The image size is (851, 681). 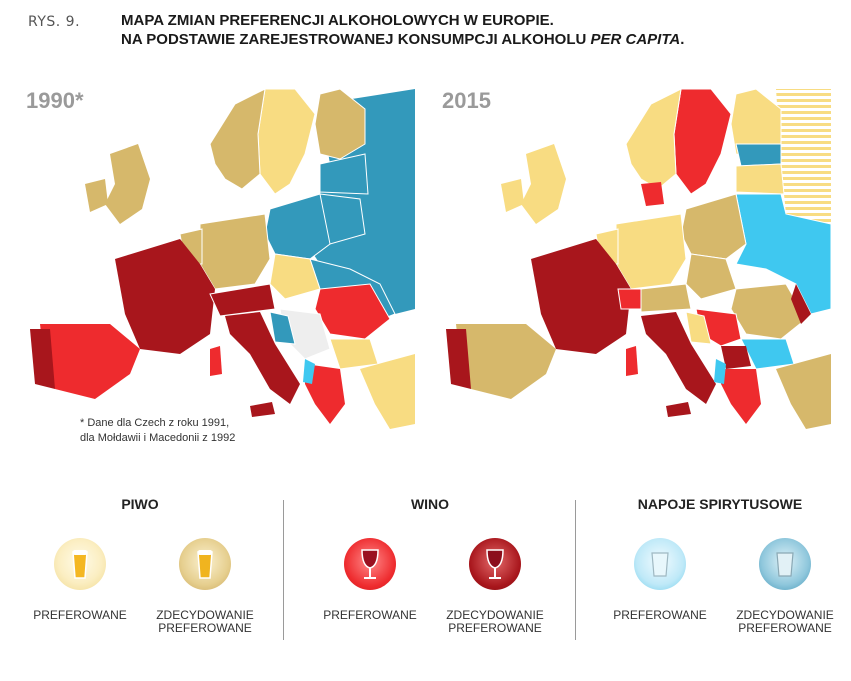 What do you see at coordinates (713, 226) in the screenshot?
I see `region-2015-poland` at bounding box center [713, 226].